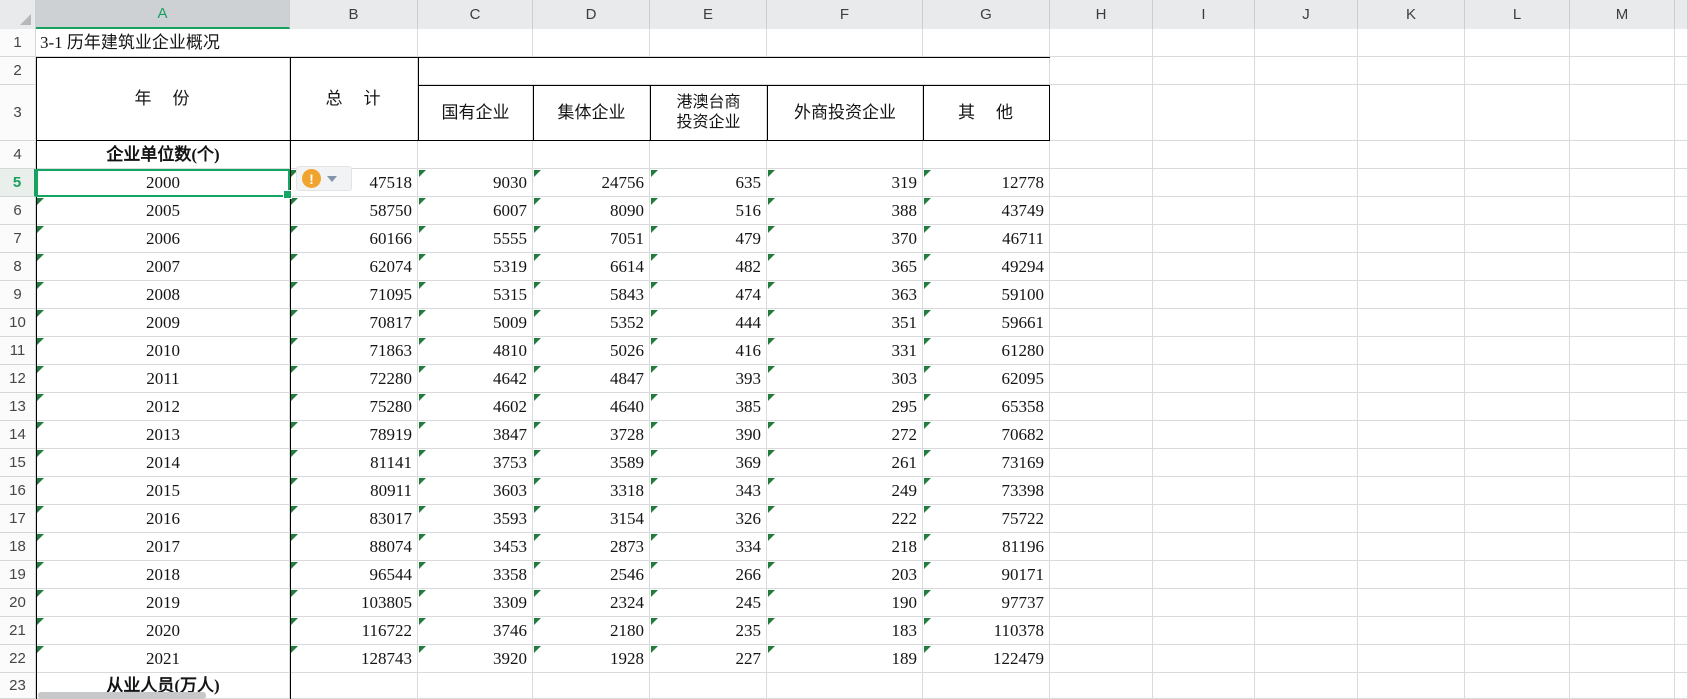 The width and height of the screenshot is (1688, 699). I want to click on cell-value: 83017, so click(354, 519).